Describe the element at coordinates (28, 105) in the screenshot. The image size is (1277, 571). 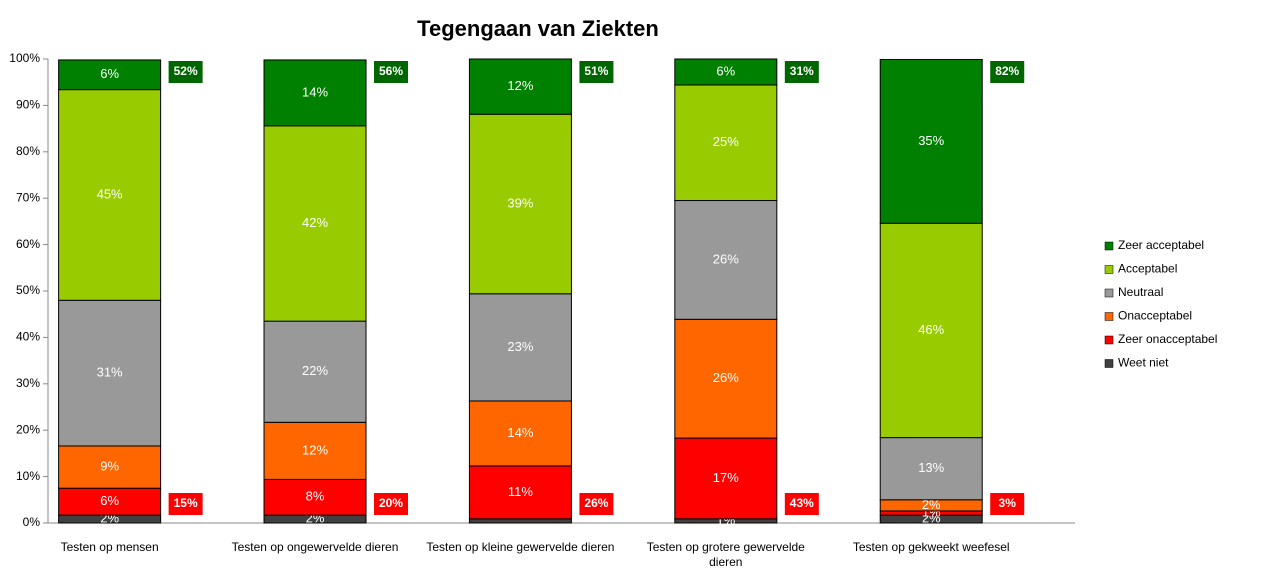
I see `y-tick-label: 90%` at that location.